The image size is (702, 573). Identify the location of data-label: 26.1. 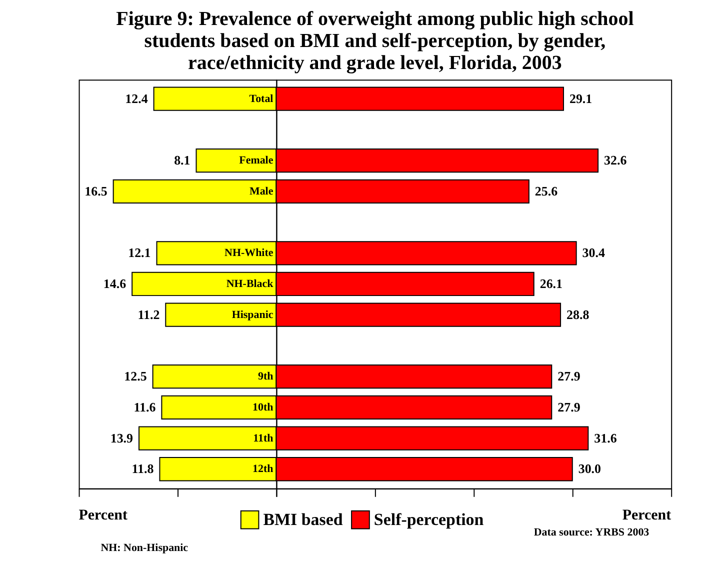
(551, 283).